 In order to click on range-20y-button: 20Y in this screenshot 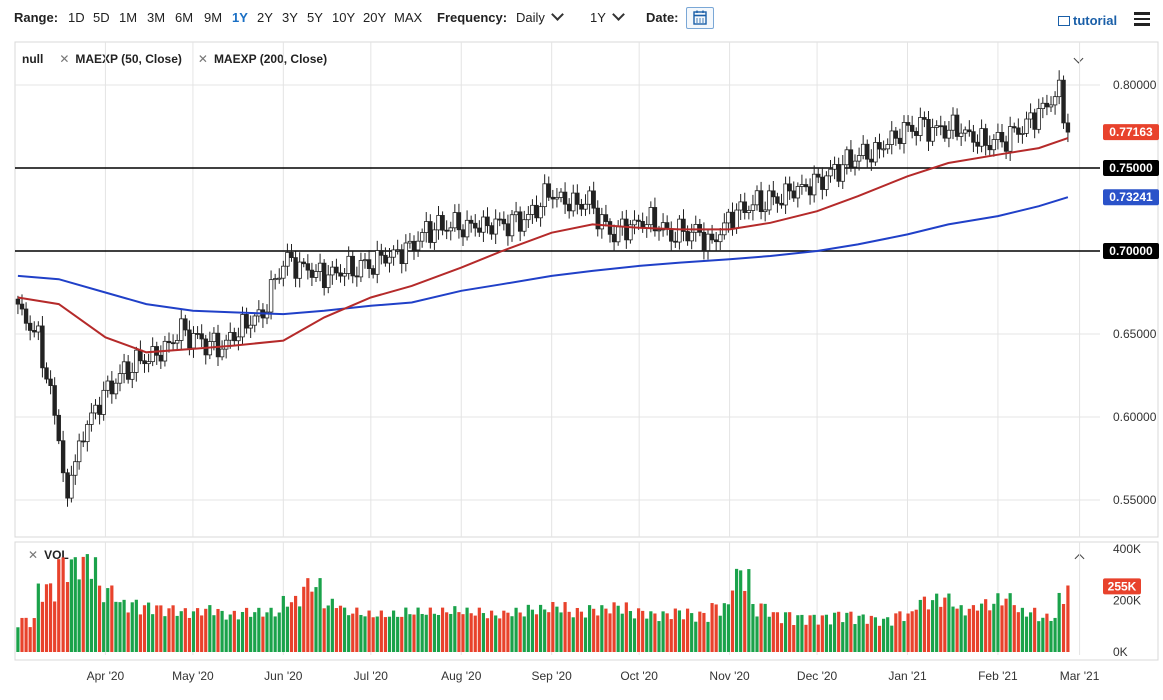, I will do `click(375, 17)`.